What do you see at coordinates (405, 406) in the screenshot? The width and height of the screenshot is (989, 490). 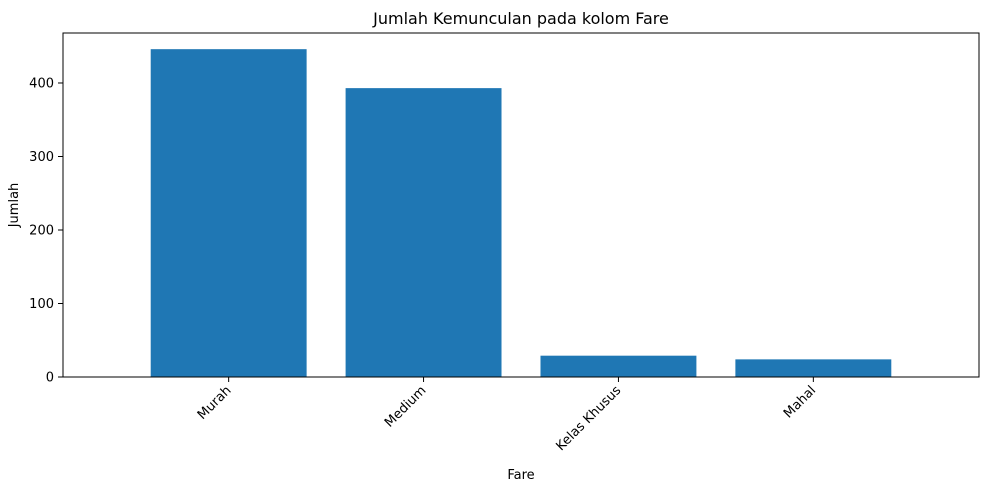 I see `x-tick-label: Medium` at bounding box center [405, 406].